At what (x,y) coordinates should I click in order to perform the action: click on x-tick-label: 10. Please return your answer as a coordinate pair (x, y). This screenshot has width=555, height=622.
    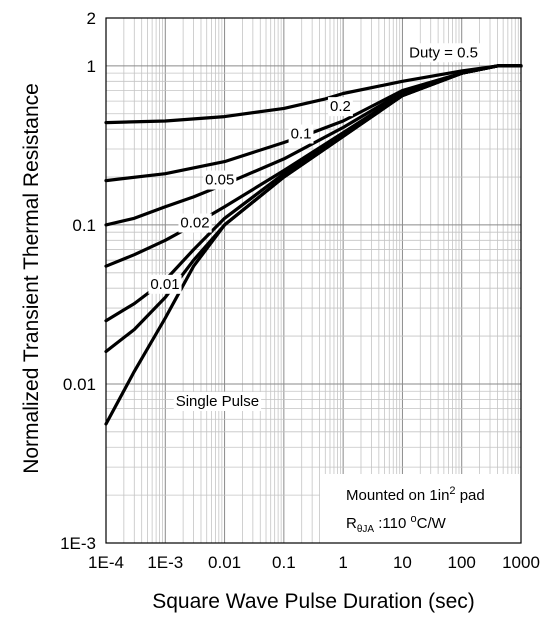
    Looking at the image, I should click on (402, 562).